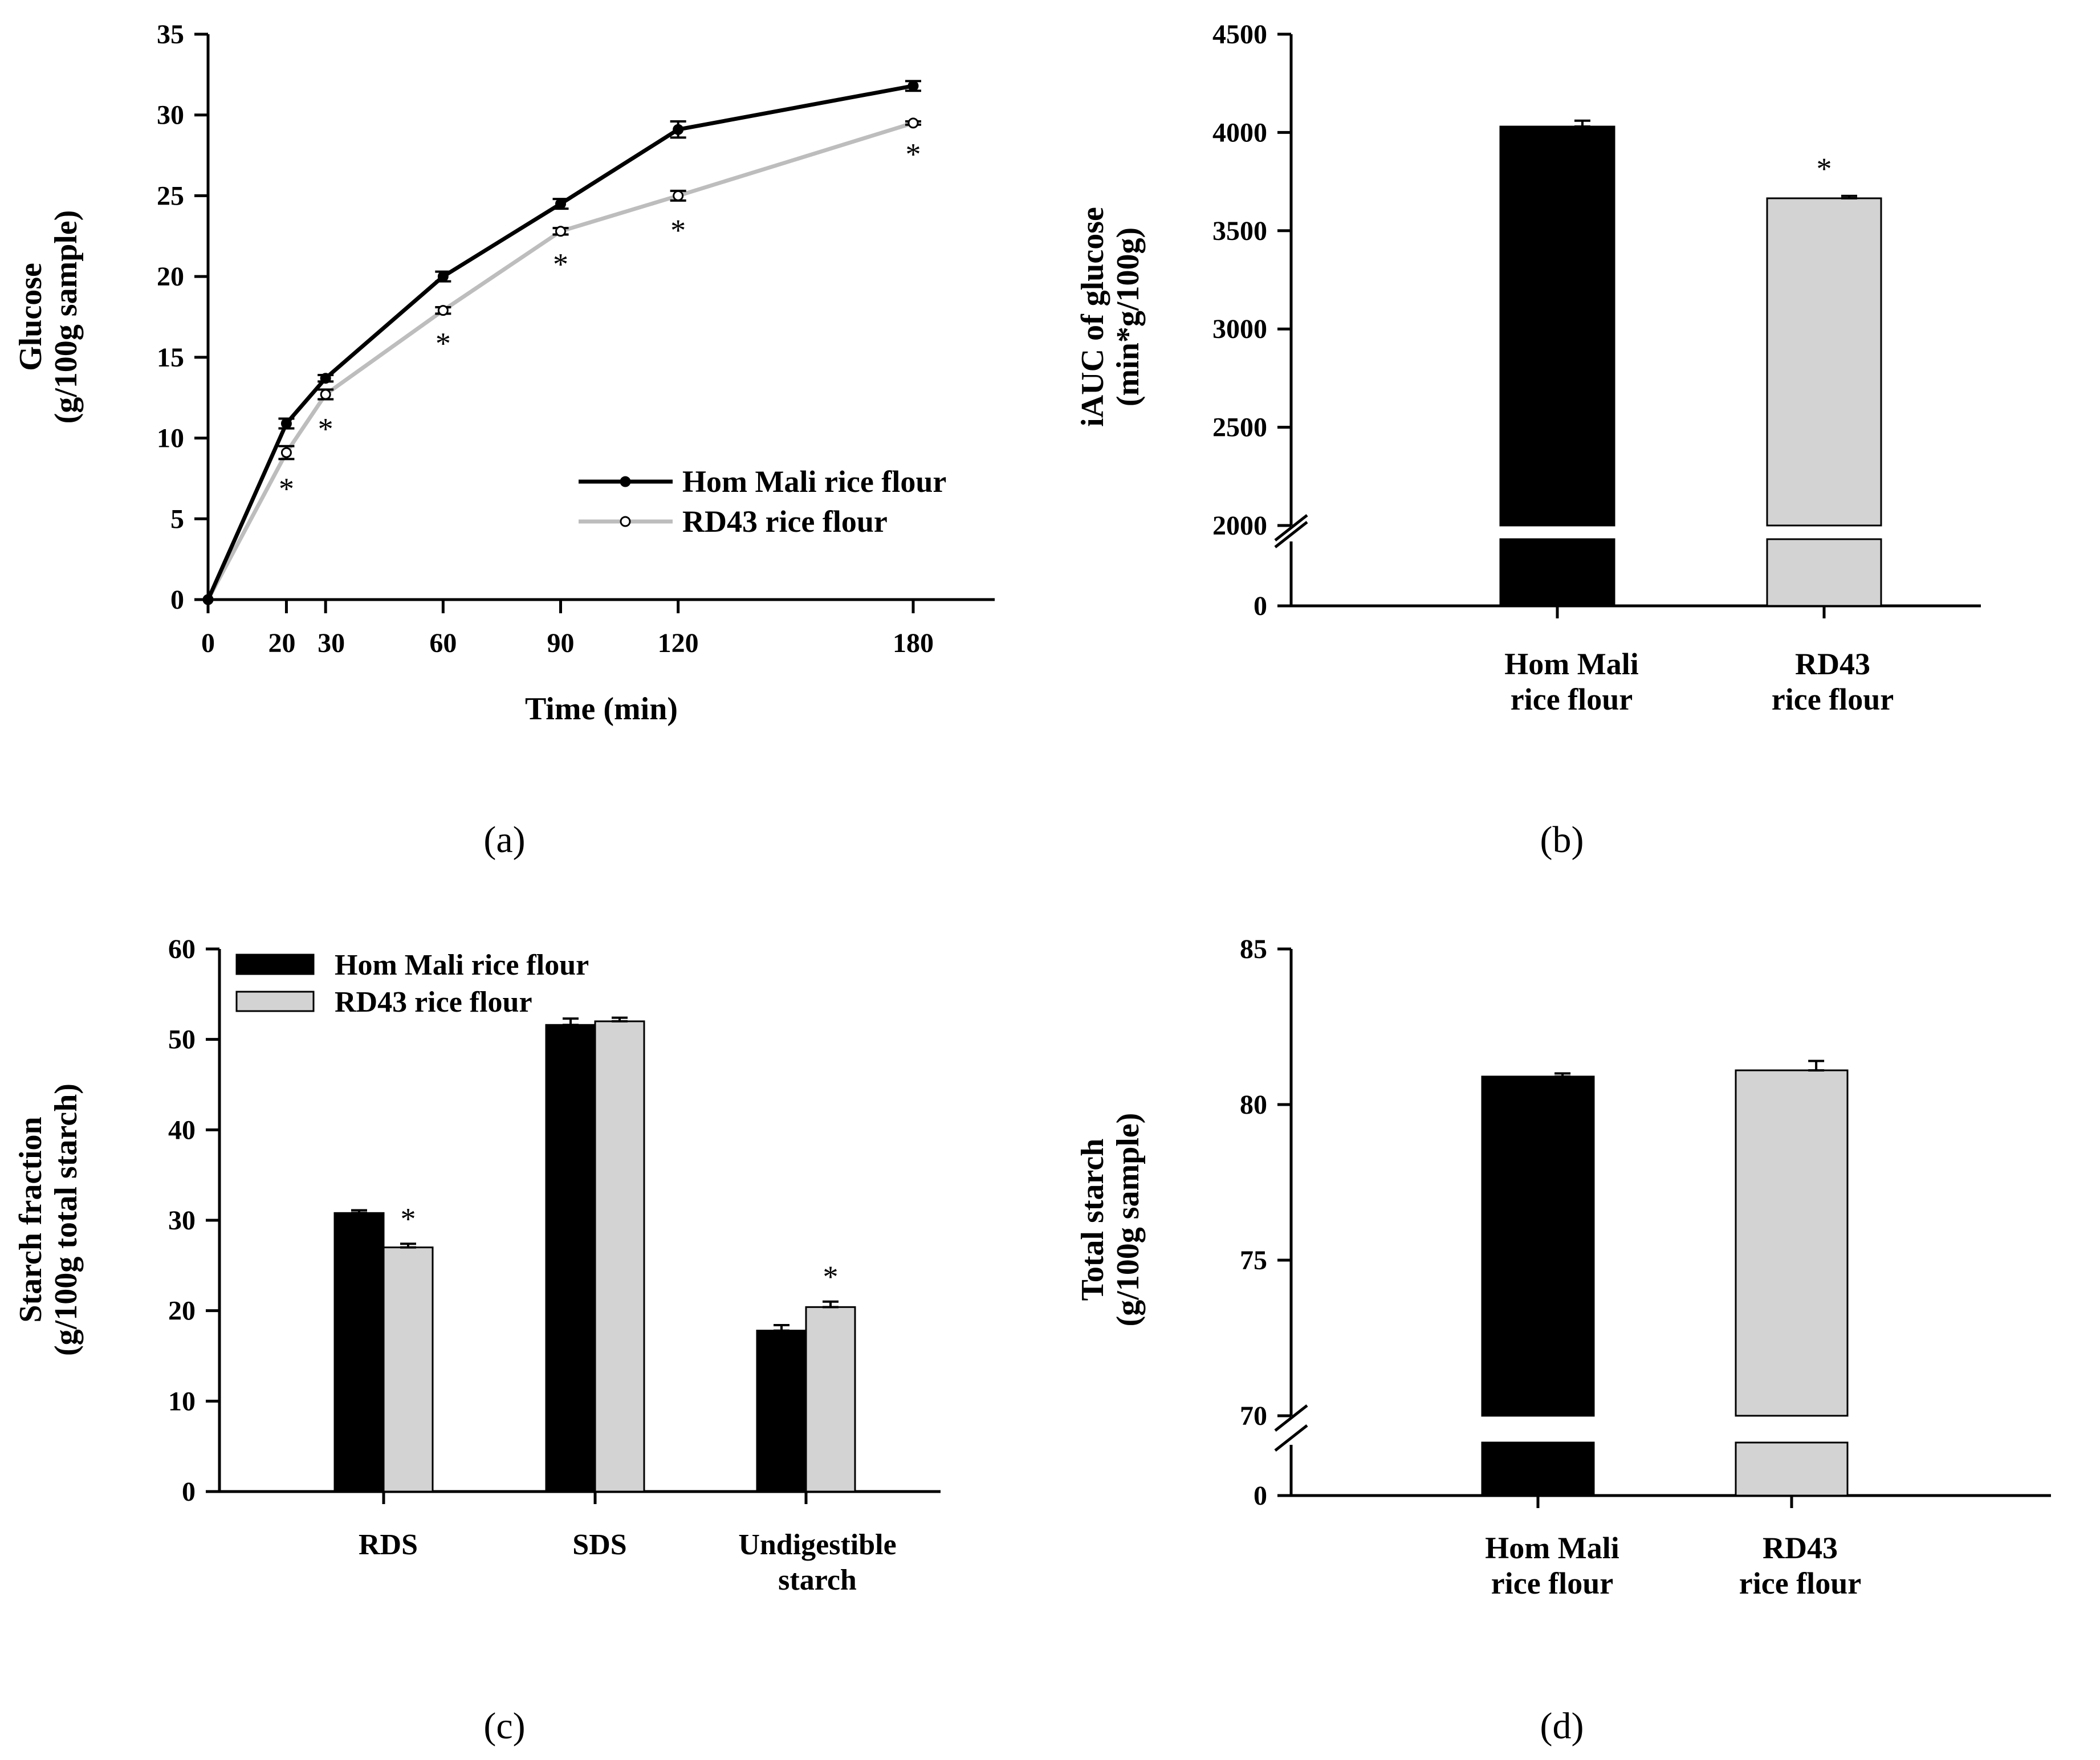  I want to click on y-axis-title: Starch fraction(g/100g total starch), so click(48, 1219).